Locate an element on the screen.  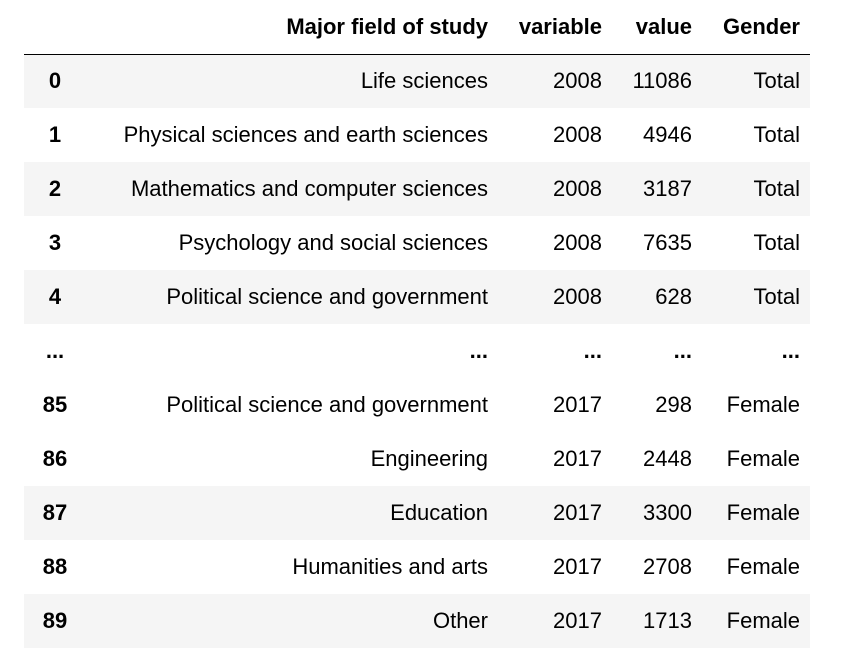
header-index is located at coordinates (55, 27).